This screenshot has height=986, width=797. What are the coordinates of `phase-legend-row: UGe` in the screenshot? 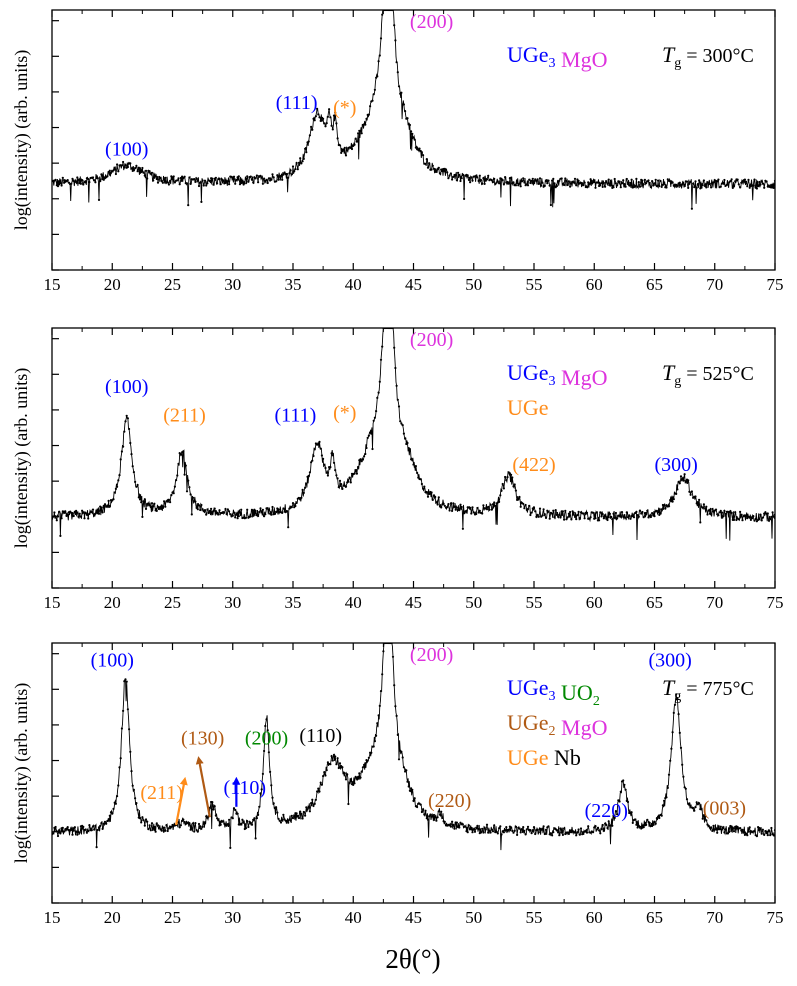 It's located at (528, 407).